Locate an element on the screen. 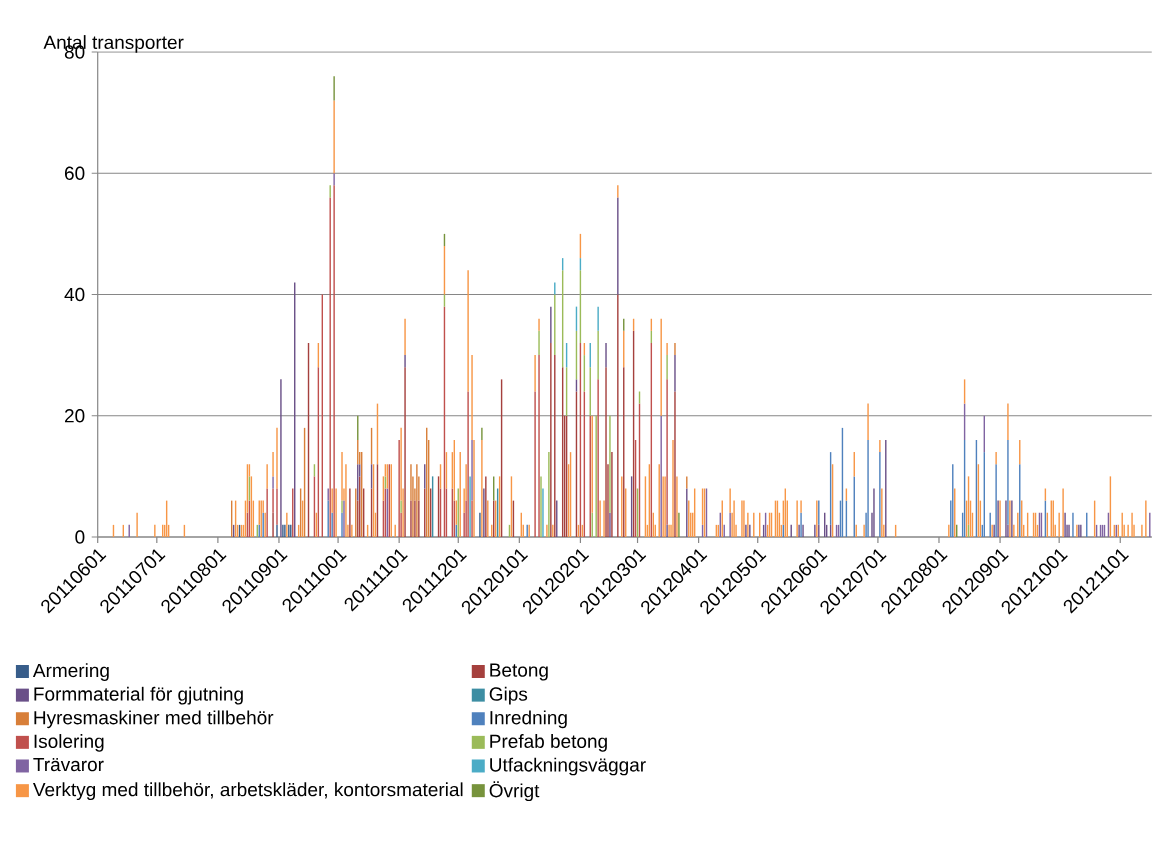 Image resolution: width=1152 pixels, height=866 pixels. legend-label: Gips is located at coordinates (508, 695).